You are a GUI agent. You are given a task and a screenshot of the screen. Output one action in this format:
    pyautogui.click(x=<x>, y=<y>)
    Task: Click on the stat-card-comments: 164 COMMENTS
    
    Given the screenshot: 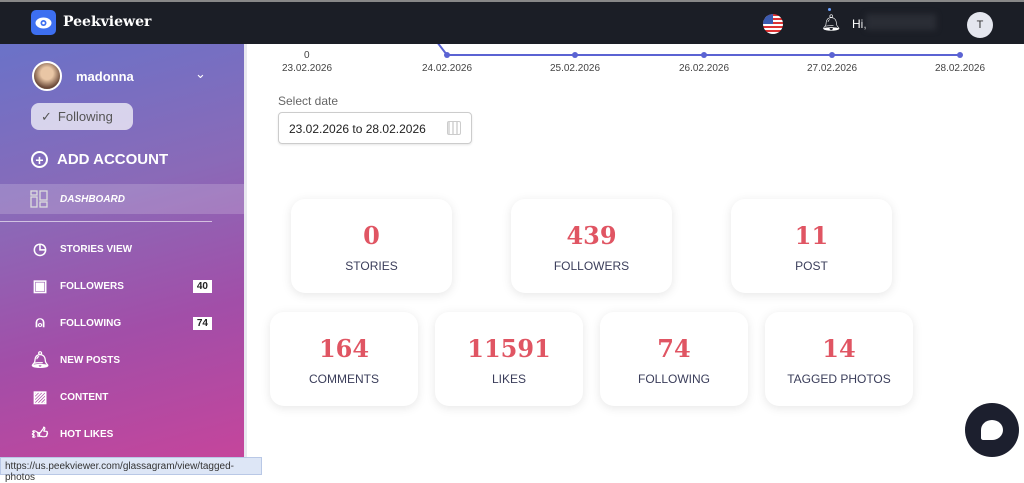 What is the action you would take?
    pyautogui.click(x=344, y=359)
    